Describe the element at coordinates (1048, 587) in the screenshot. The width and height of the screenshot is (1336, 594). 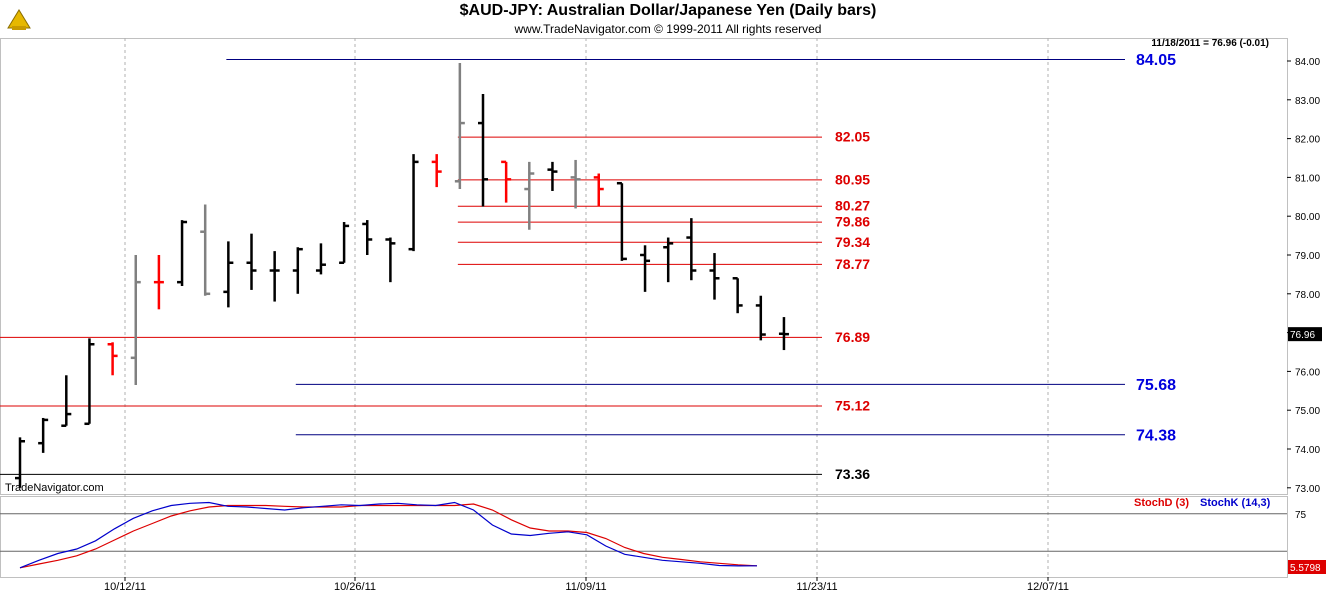
I see `time-tick-label: 12/07/11` at that location.